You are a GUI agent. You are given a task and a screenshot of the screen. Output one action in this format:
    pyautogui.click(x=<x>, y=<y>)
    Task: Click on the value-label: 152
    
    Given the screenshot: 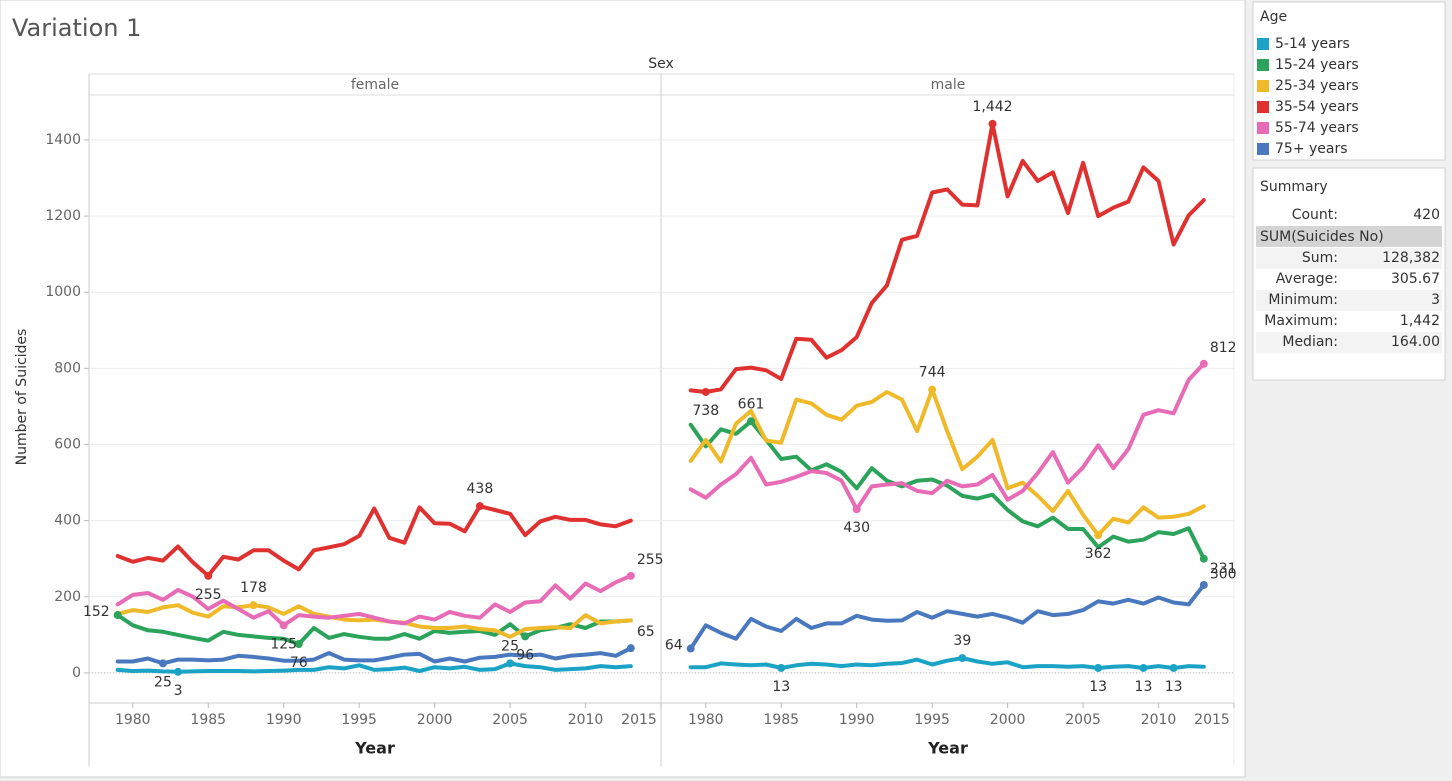 What is the action you would take?
    pyautogui.click(x=96, y=612)
    